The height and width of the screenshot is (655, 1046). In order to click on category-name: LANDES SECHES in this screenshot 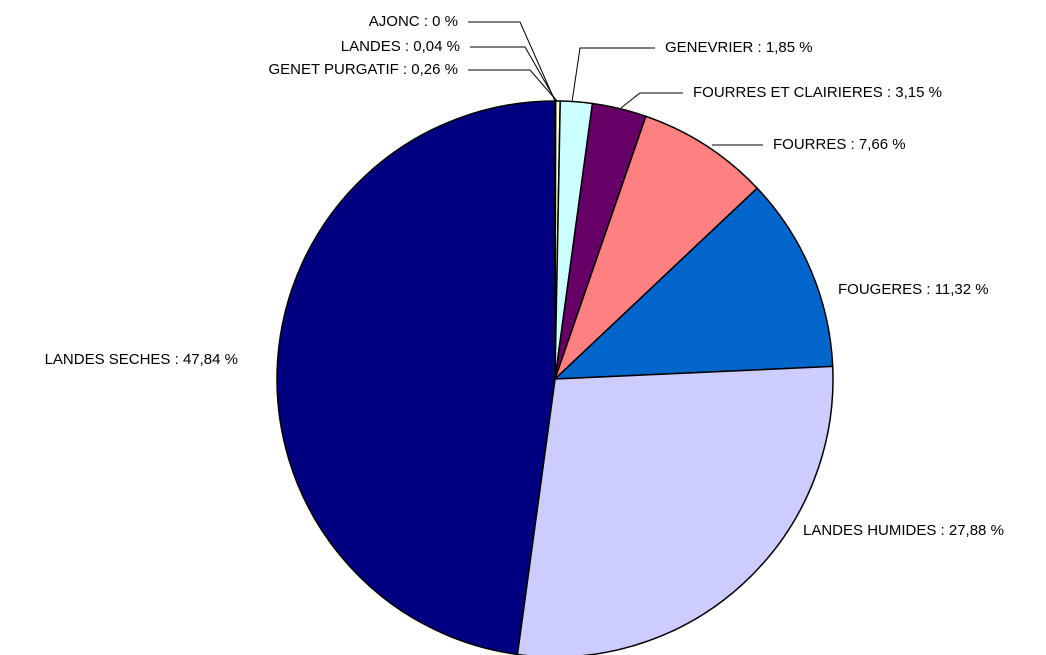, I will do `click(108, 359)`.